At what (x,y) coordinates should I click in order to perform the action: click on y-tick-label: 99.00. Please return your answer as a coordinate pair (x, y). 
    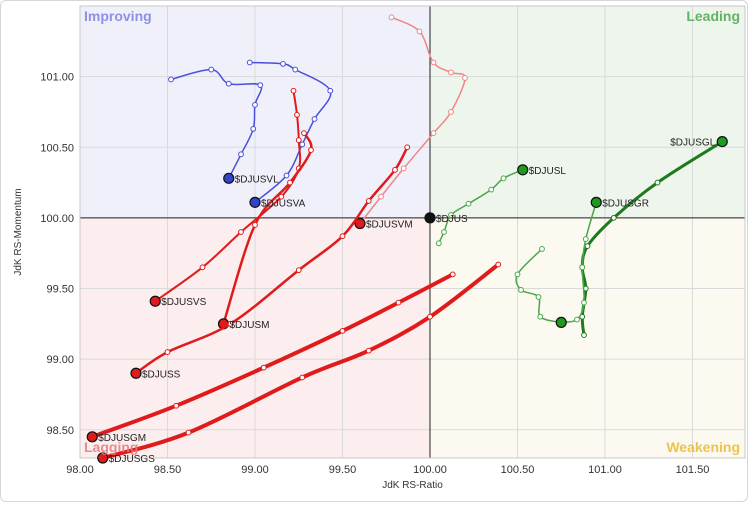
    Looking at the image, I should click on (60, 360).